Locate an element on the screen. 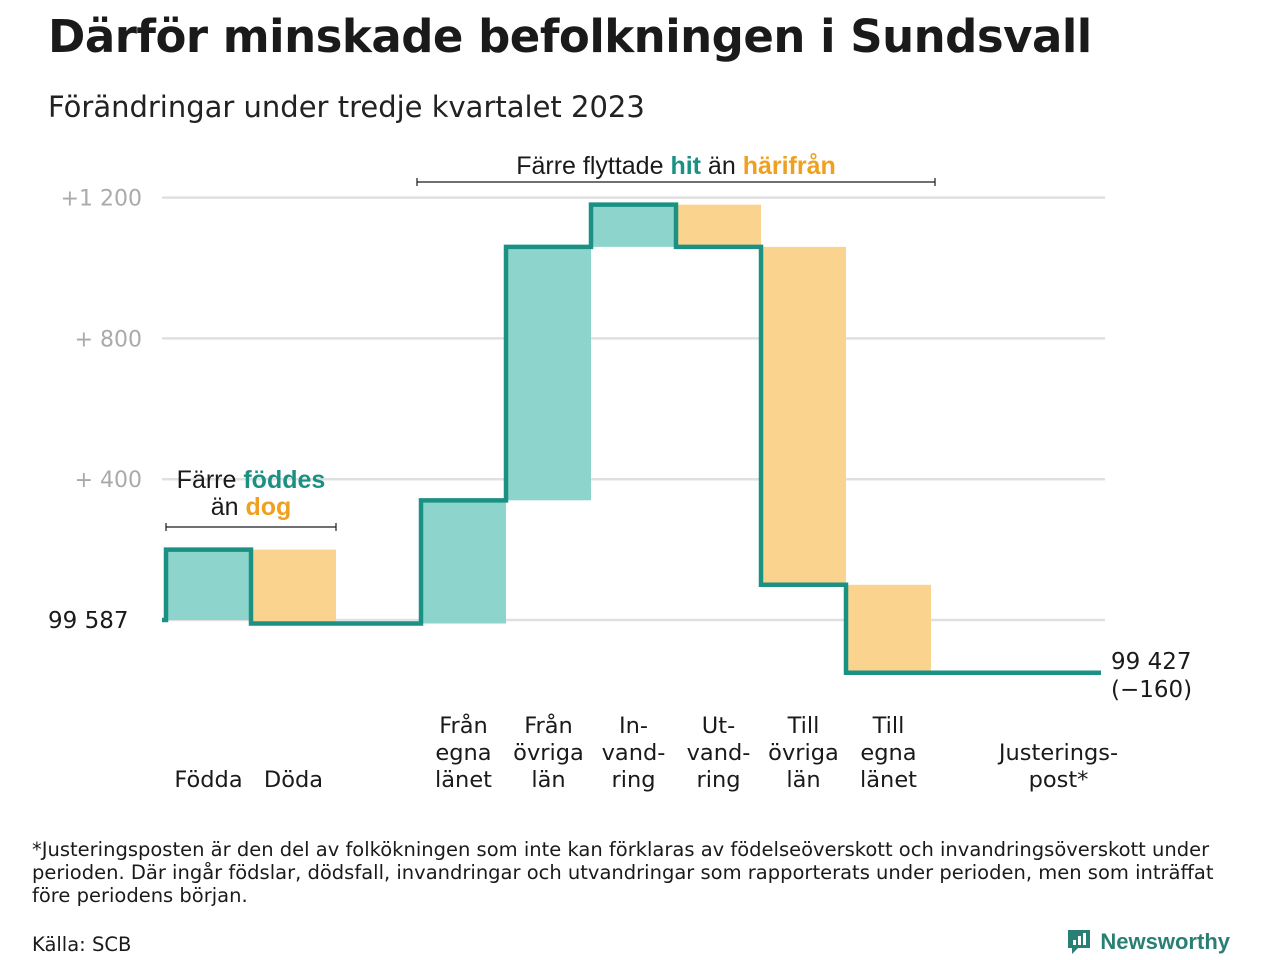  annotation-part: hit is located at coordinates (685, 166).